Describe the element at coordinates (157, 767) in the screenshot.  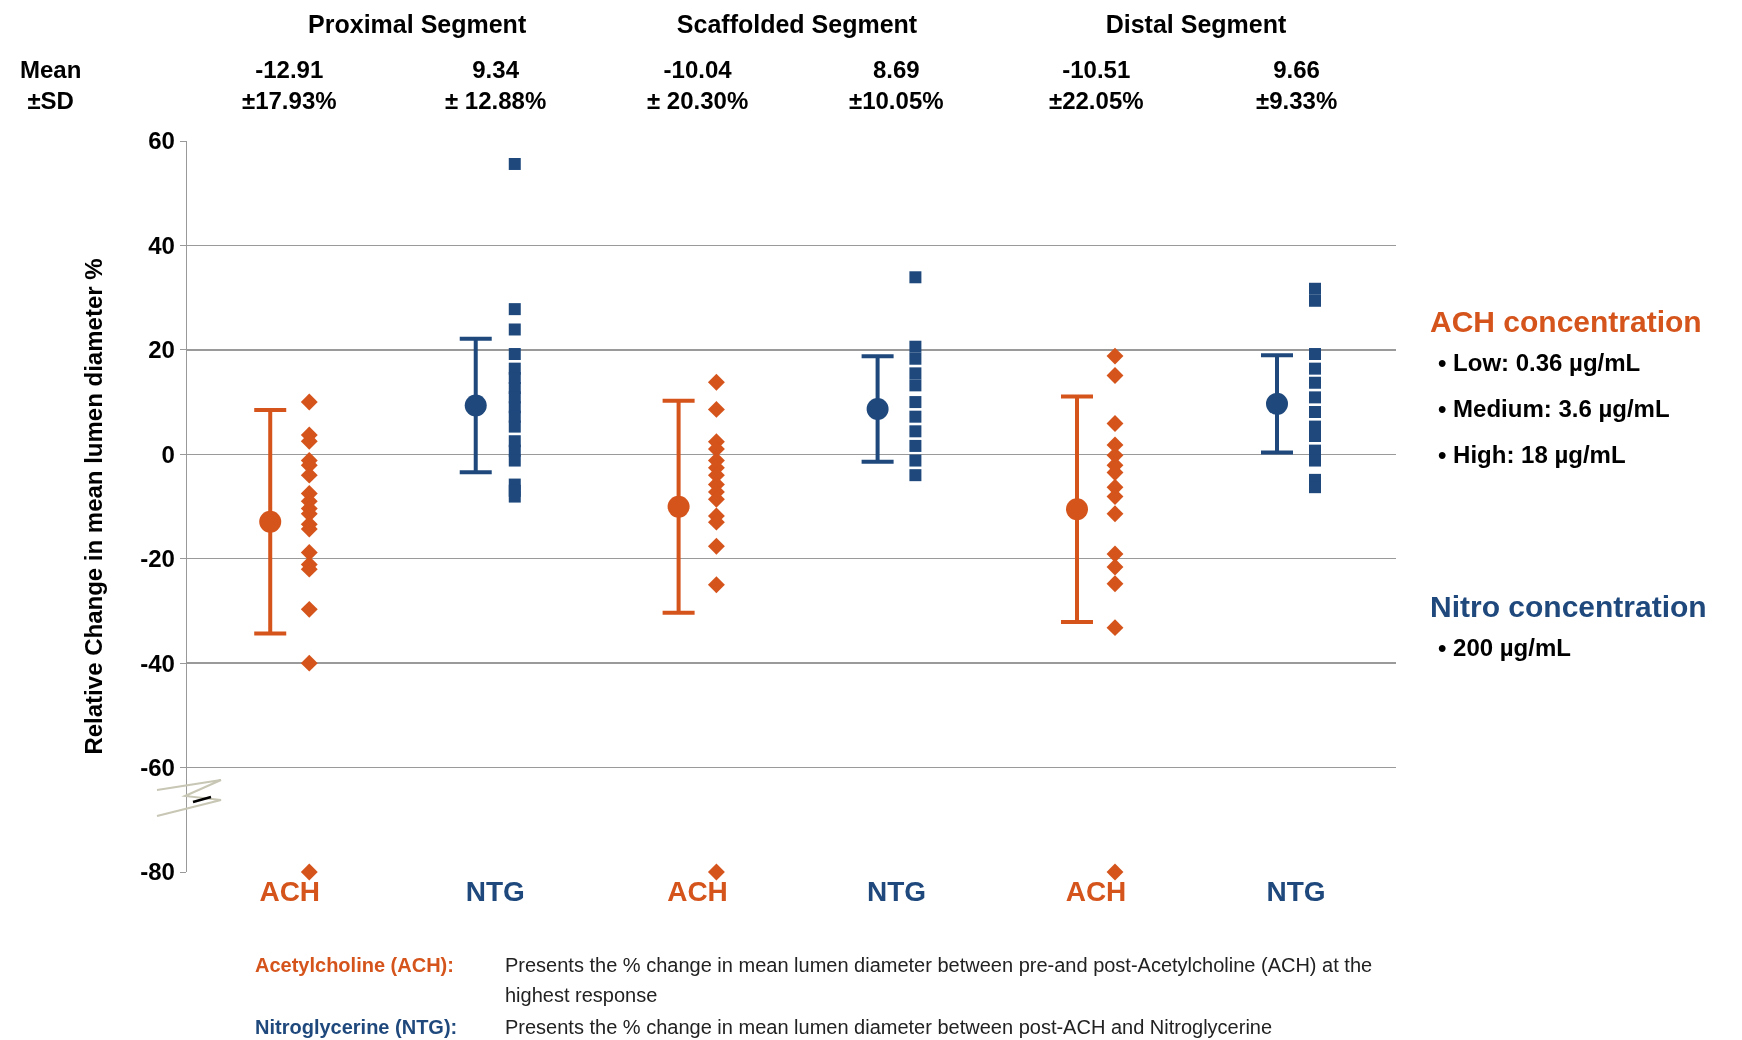
I see `y-tick-label: -60` at that location.